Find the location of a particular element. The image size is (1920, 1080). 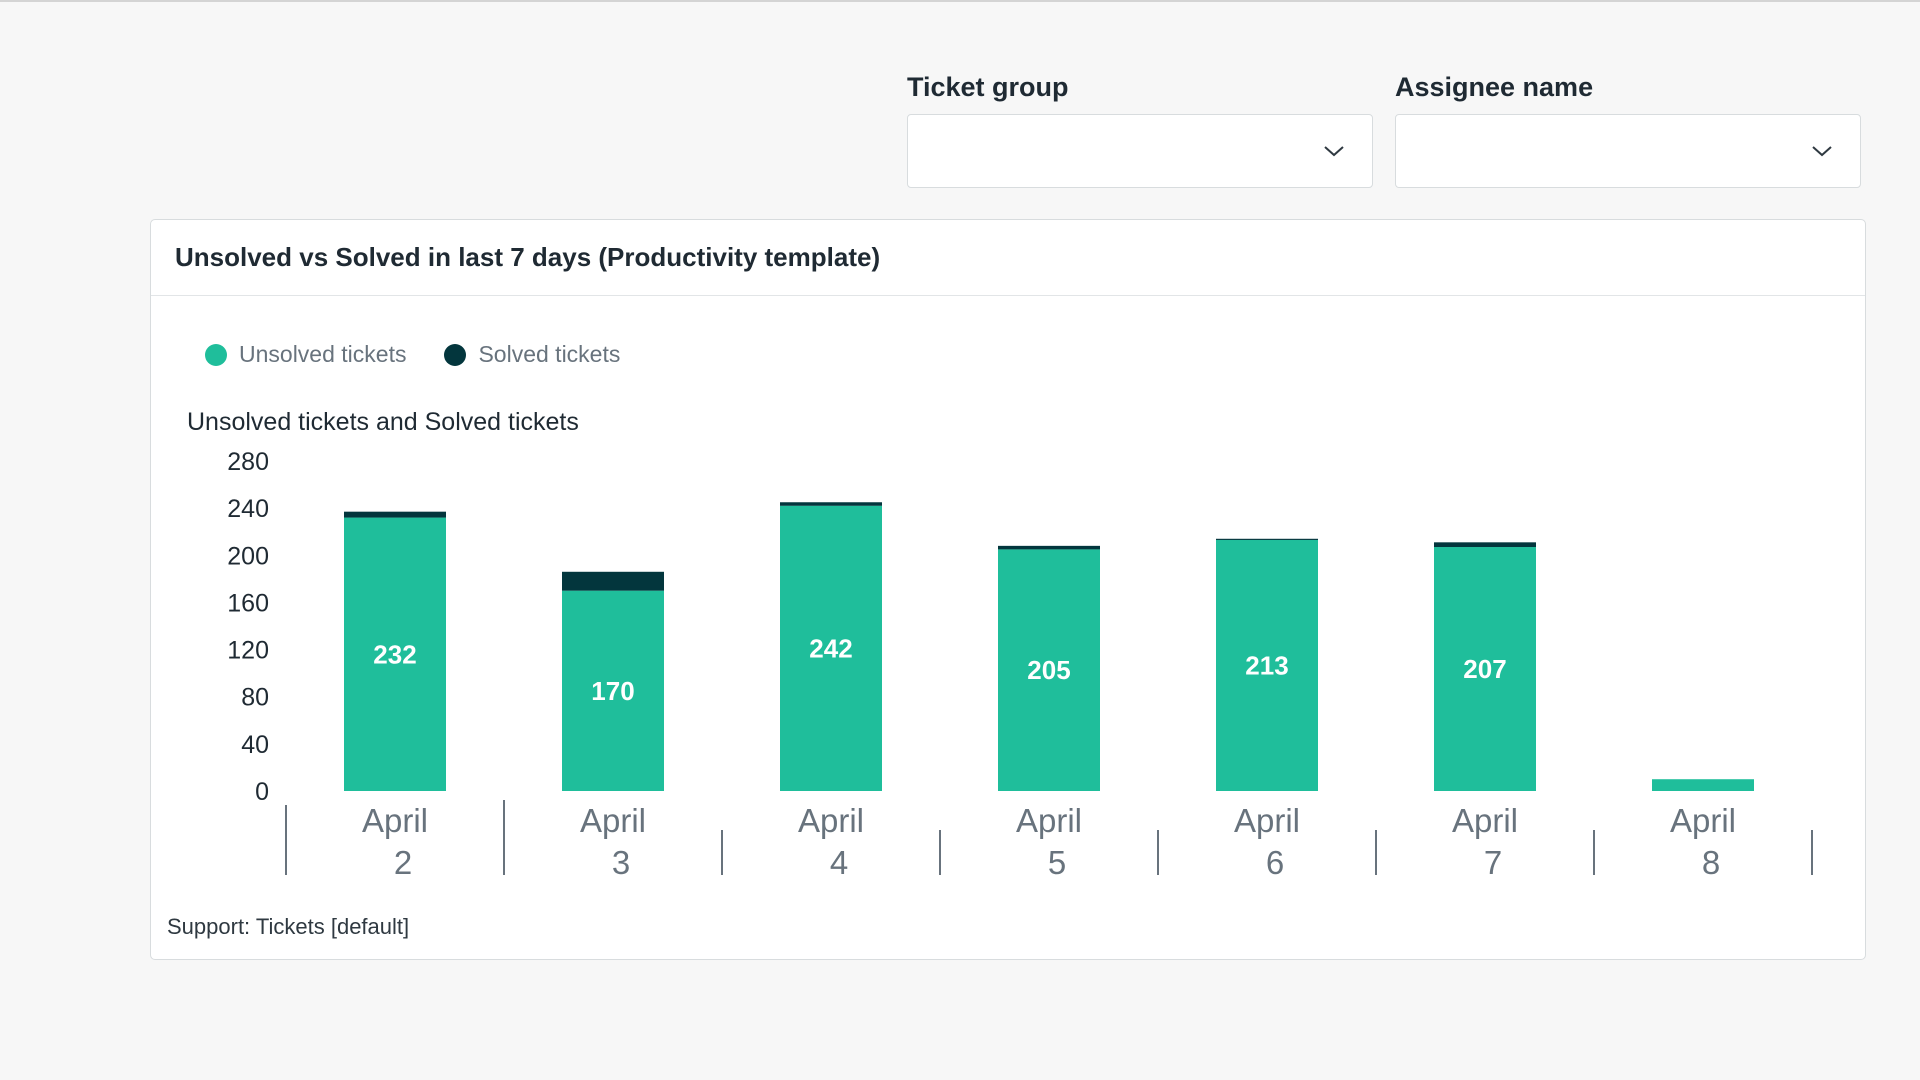

legend-label-unsolved: Unsolved tickets is located at coordinates (323, 354).